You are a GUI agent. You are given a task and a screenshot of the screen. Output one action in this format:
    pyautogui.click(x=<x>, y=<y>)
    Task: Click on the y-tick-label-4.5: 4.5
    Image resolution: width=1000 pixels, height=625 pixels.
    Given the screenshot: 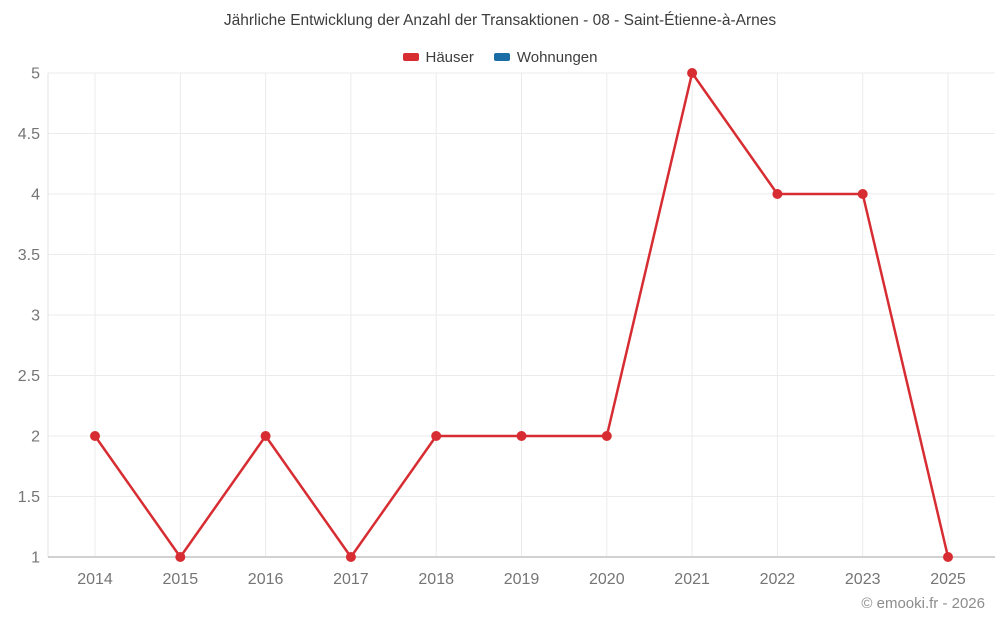 What is the action you would take?
    pyautogui.click(x=29, y=134)
    